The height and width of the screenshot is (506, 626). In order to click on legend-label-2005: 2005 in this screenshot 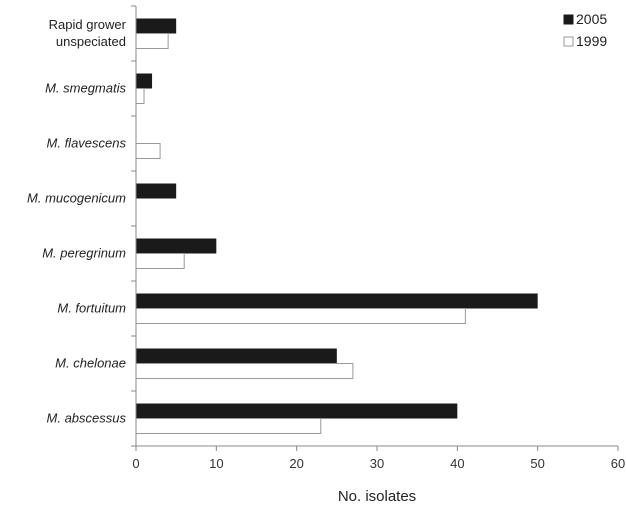, I will do `click(591, 19)`.